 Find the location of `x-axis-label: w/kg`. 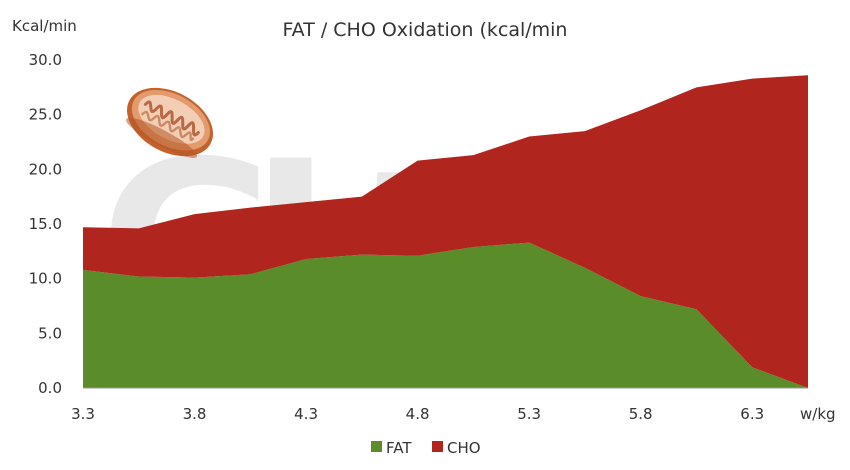

x-axis-label: w/kg is located at coordinates (818, 414).